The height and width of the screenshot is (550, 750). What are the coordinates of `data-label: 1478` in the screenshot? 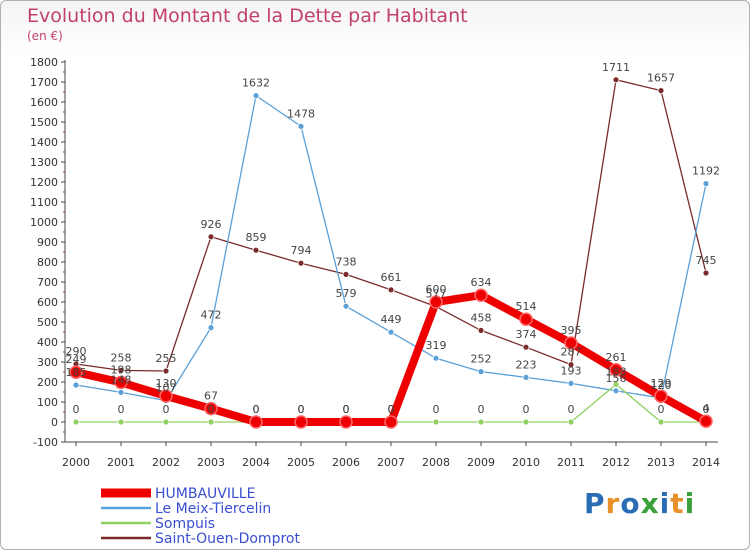 It's located at (301, 113).